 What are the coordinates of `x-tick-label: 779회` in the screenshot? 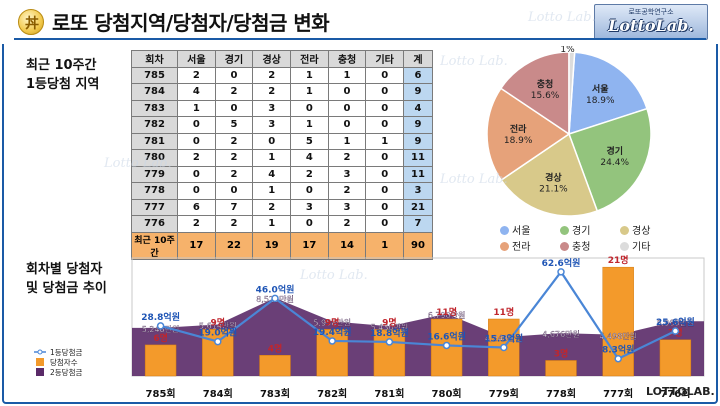 It's located at (504, 393).